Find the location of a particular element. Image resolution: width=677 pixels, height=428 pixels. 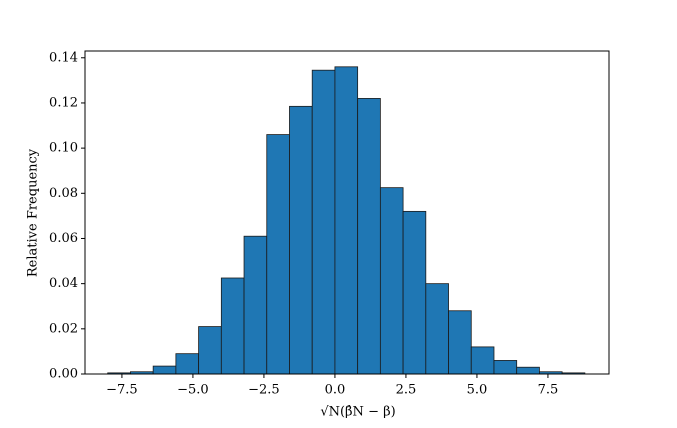

y-axis-label: Relative Frequency is located at coordinates (33, 212).